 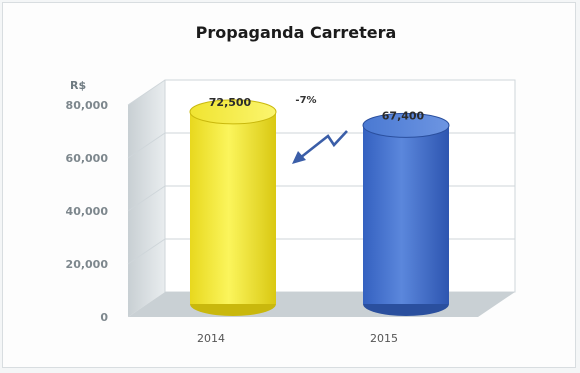 I want to click on y-axis-ticks: 0 20,000 40,000 60,000 80,000, so click(x=87, y=211).